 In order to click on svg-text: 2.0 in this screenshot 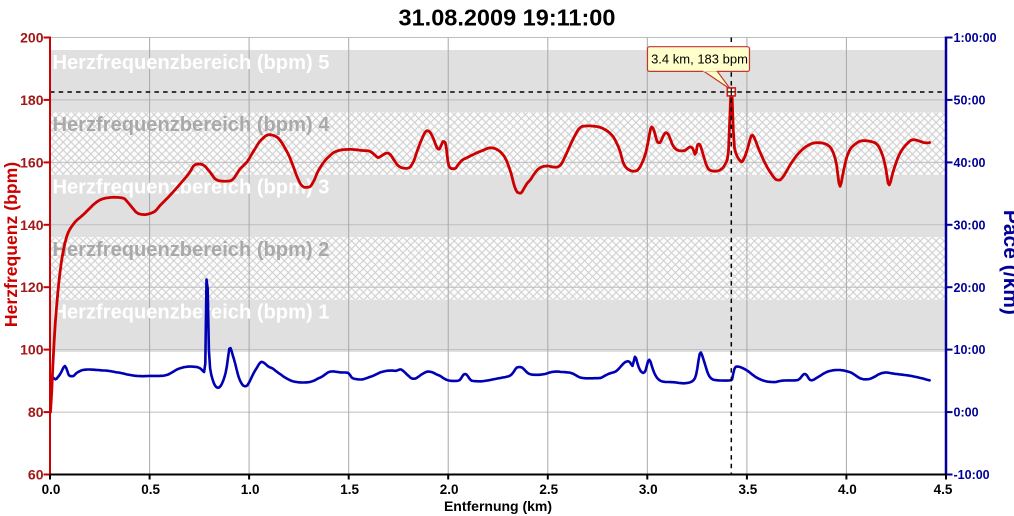, I will do `click(449, 489)`.